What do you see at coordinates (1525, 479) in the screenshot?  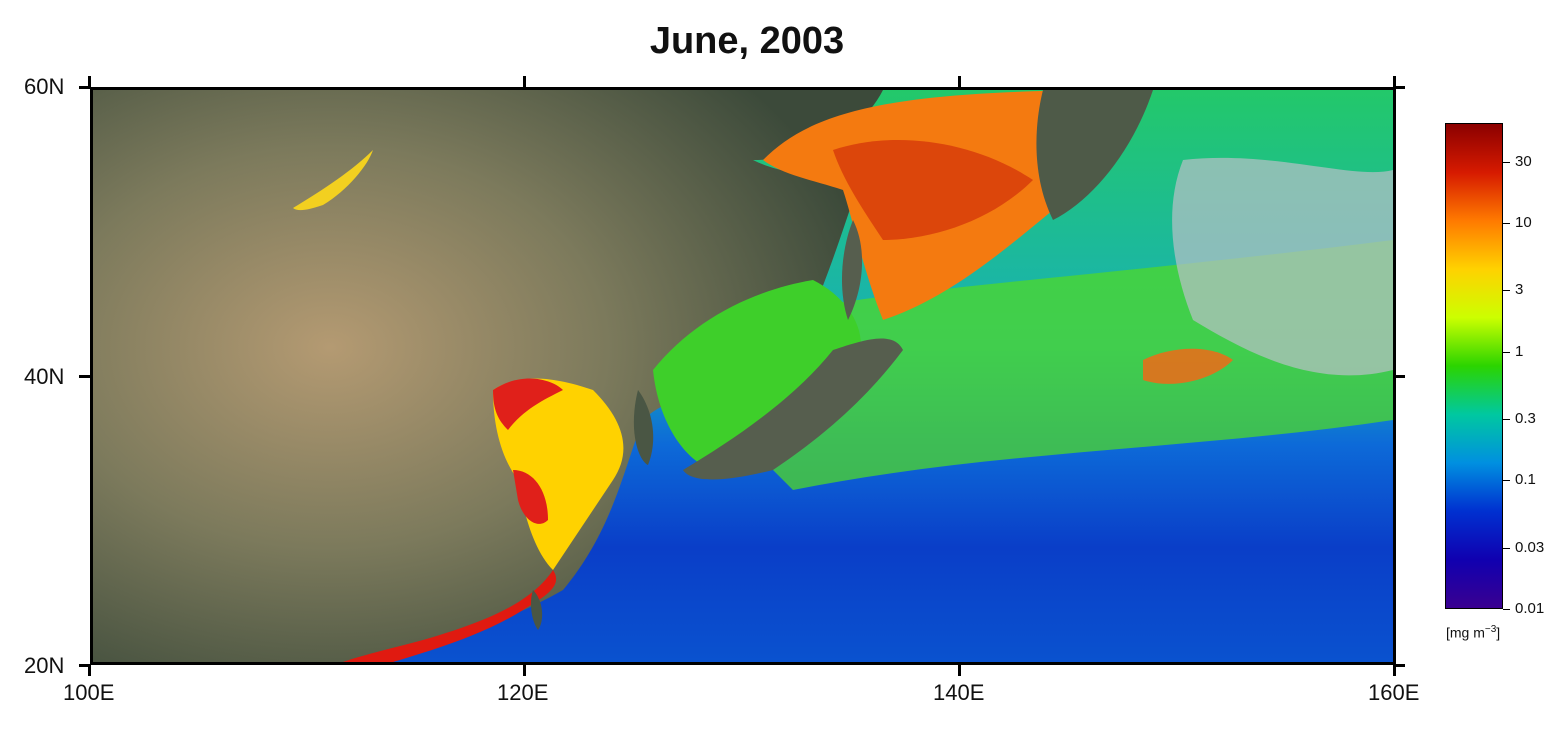 I see `colorbar-tick-label: 0.1` at bounding box center [1525, 479].